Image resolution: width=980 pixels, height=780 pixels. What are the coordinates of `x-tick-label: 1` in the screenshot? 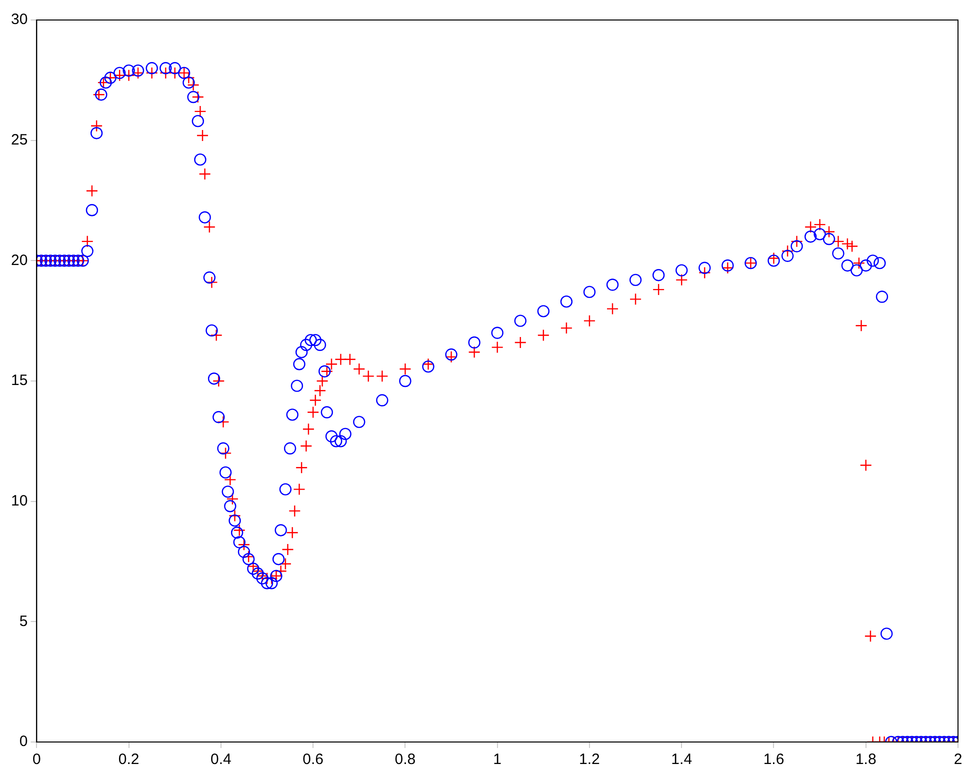 It's located at (497, 759).